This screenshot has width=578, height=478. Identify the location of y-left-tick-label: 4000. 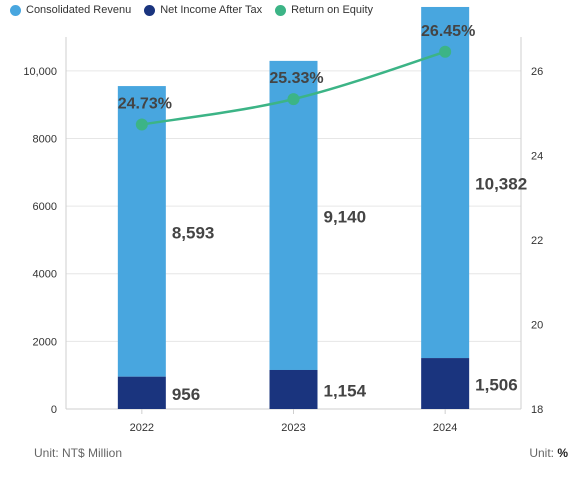
(45, 275).